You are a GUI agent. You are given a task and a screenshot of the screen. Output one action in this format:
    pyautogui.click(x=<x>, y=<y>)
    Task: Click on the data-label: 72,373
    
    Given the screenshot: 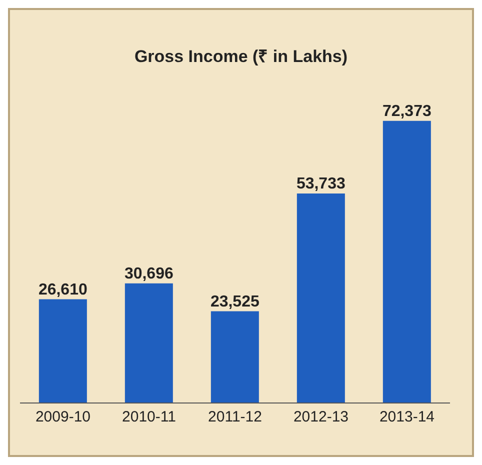 What is the action you would take?
    pyautogui.click(x=407, y=111)
    